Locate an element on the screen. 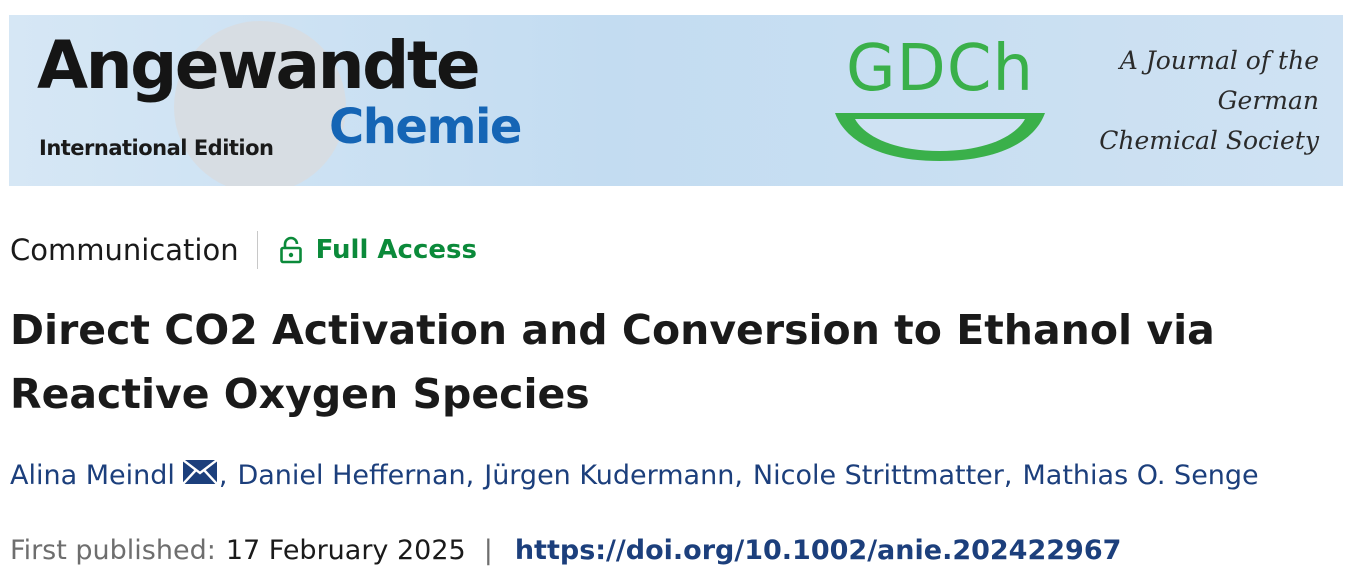 The image size is (1361, 581). article-meta: Communication Full Access is located at coordinates (243, 250).